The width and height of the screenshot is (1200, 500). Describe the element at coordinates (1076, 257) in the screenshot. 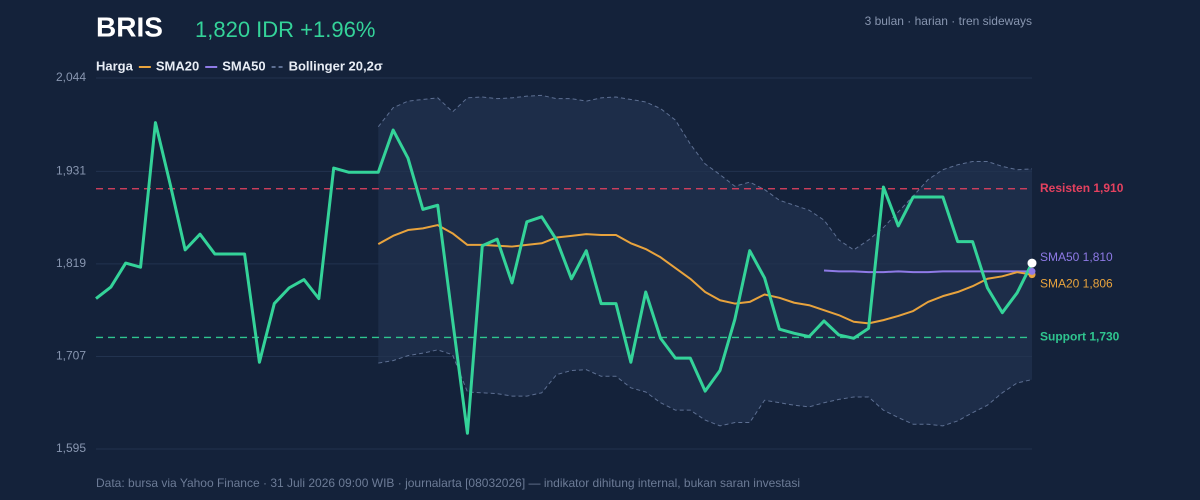

I see `series-end-label: SMA50 1,810` at that location.